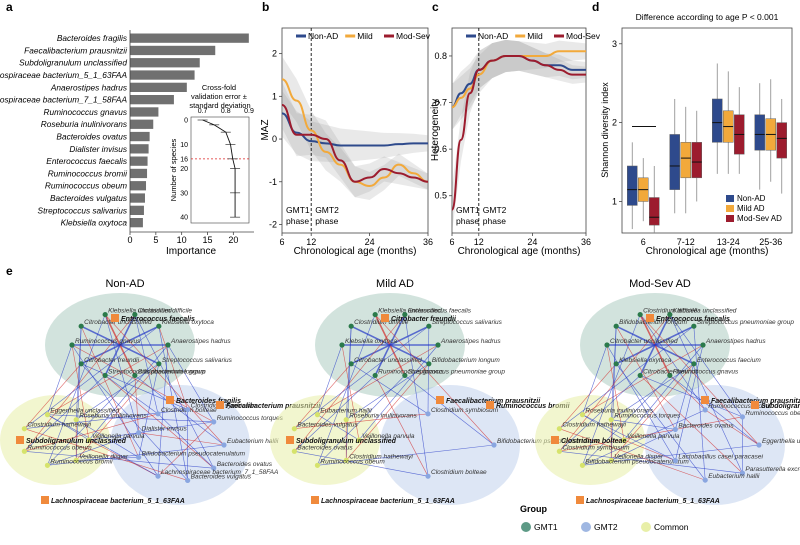  What do you see at coordinates (84, 124) in the screenshot?
I see `a-category-label: Roseburia inulinivorans` at bounding box center [84, 124].